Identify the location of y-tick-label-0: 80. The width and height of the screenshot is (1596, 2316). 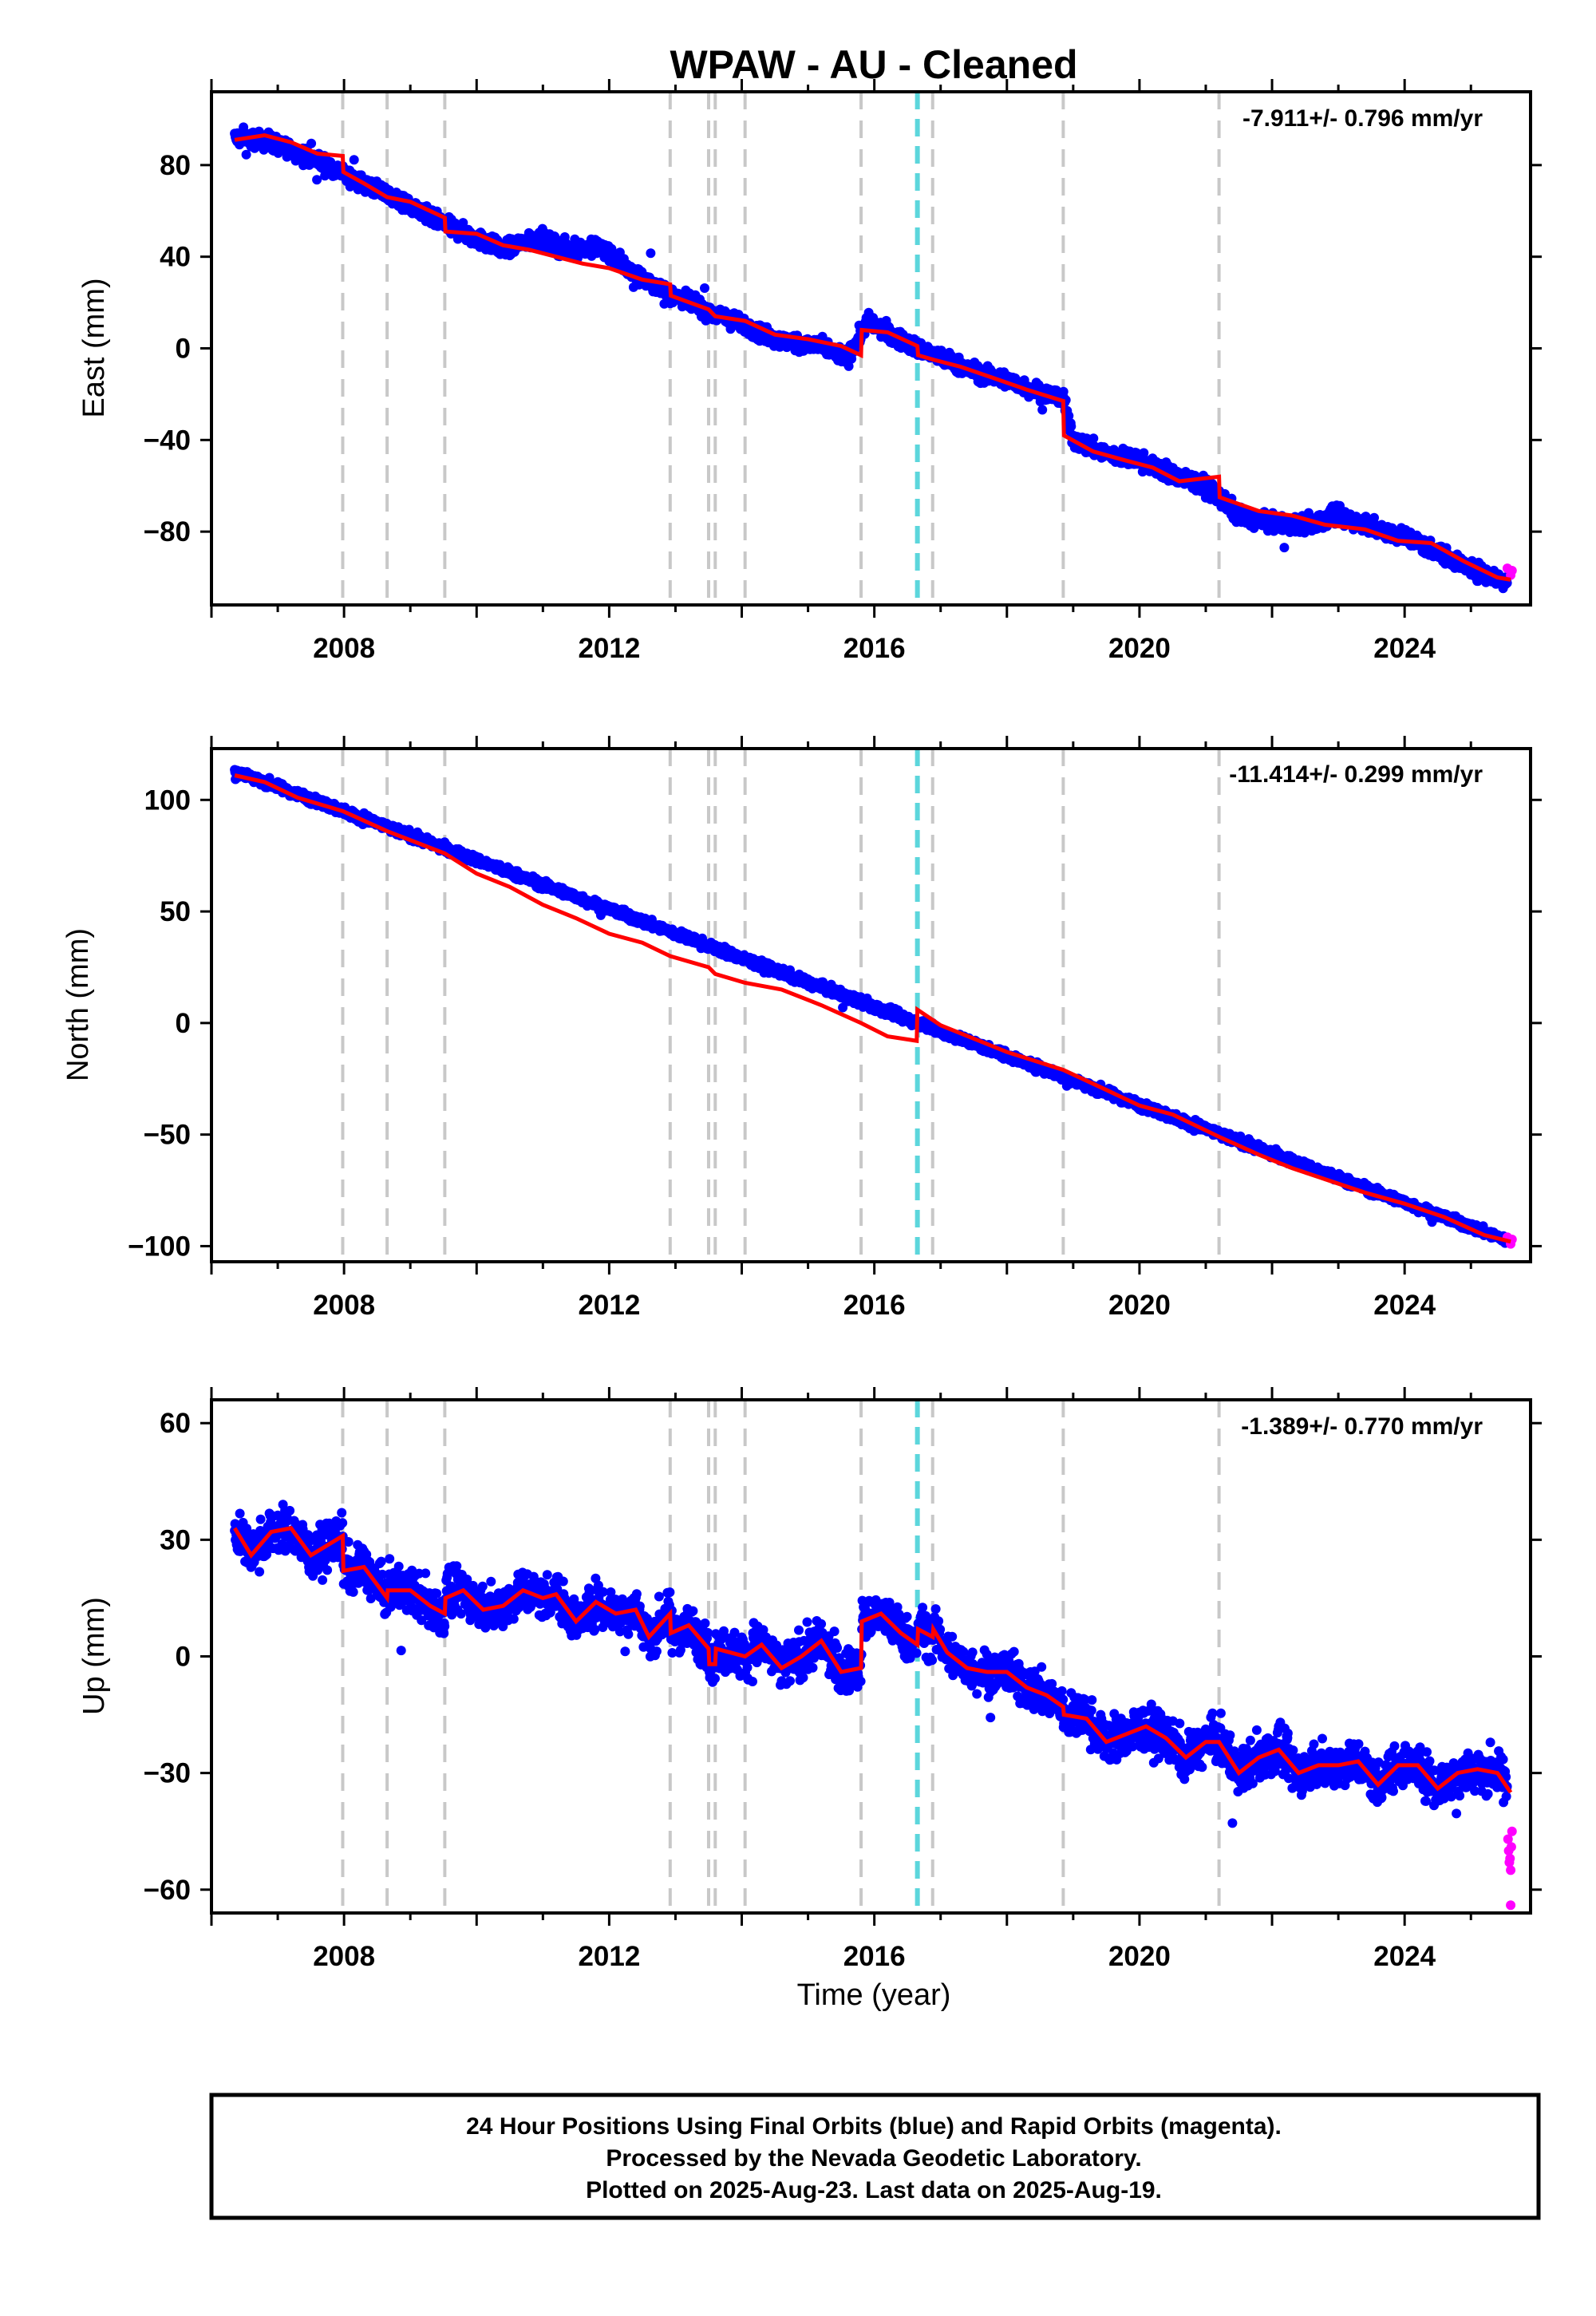
(175, 165).